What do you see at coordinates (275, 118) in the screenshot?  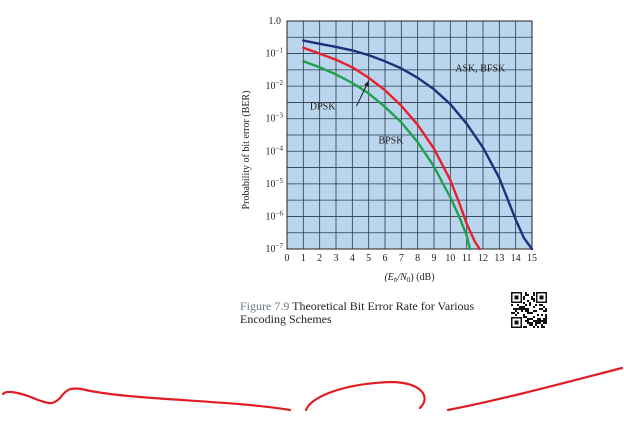 I see `y-tick-label: 10⁻³` at bounding box center [275, 118].